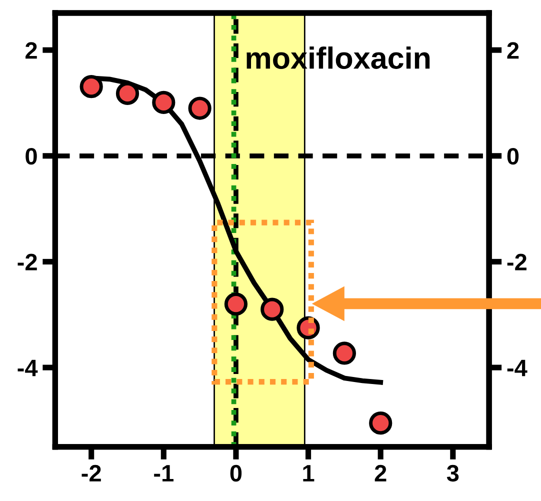 The height and width of the screenshot is (501, 541). What do you see at coordinates (31, 50) in the screenshot?
I see `y-tick-label: 2` at bounding box center [31, 50].